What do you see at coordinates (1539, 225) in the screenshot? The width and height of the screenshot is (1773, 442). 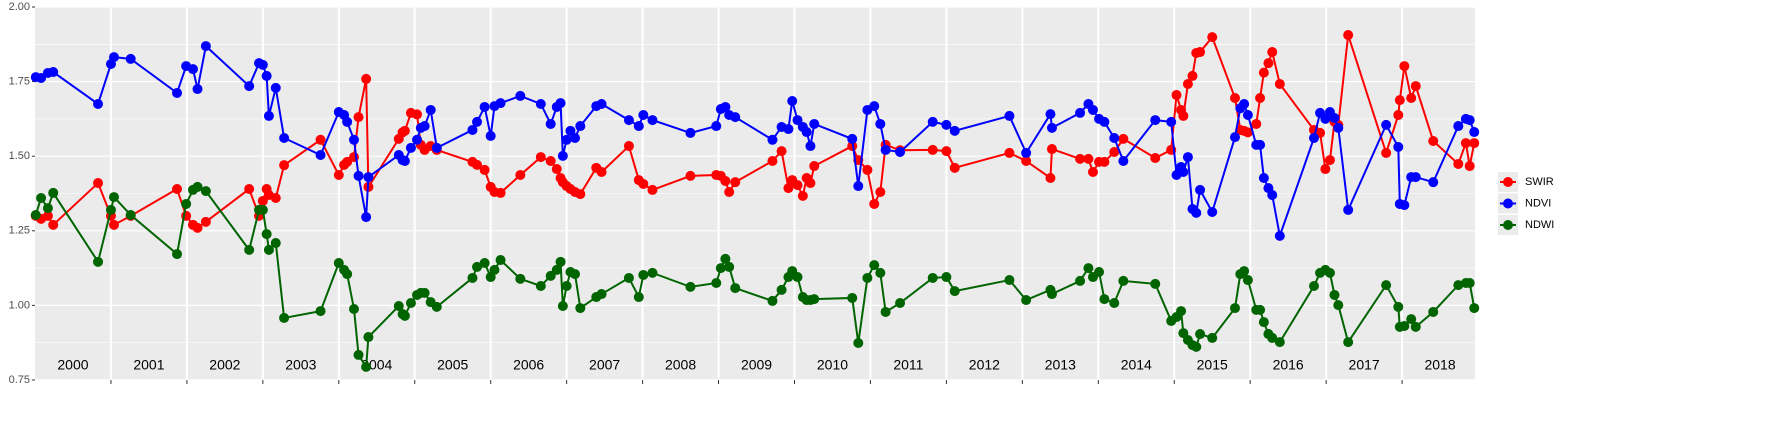 I see `legend-label: NDWI` at bounding box center [1539, 225].